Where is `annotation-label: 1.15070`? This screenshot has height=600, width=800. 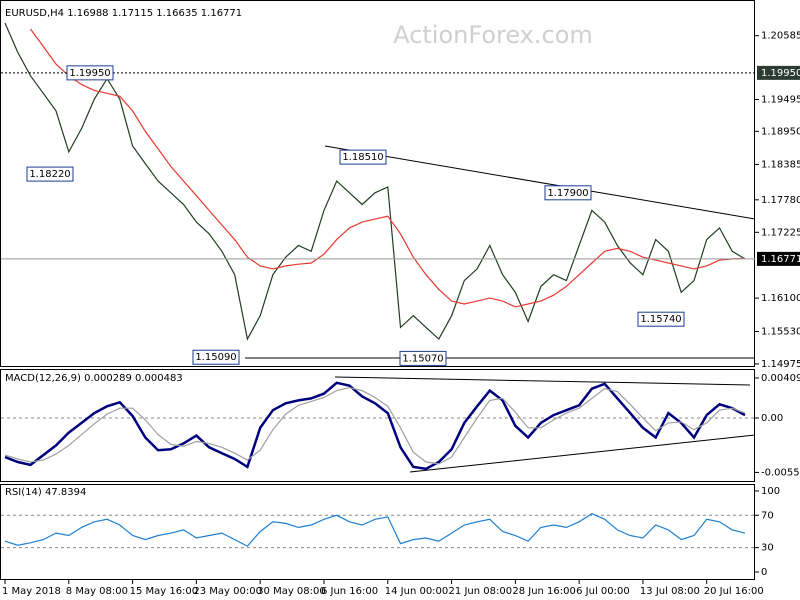
annotation-label: 1.15070 is located at coordinates (422, 358).